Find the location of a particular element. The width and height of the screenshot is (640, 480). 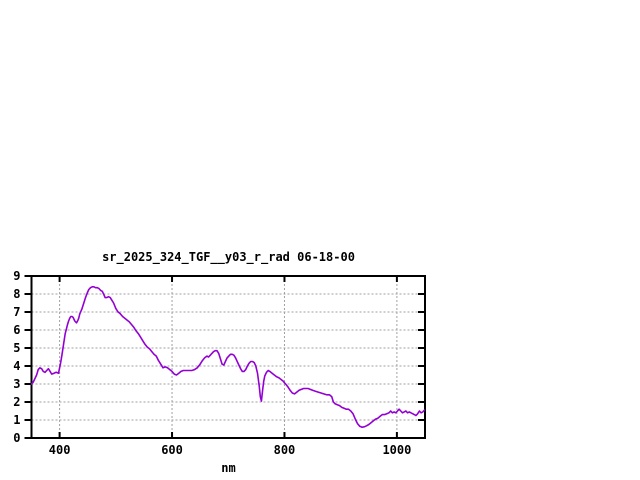

y-tick-label: 7 is located at coordinates (16, 312).